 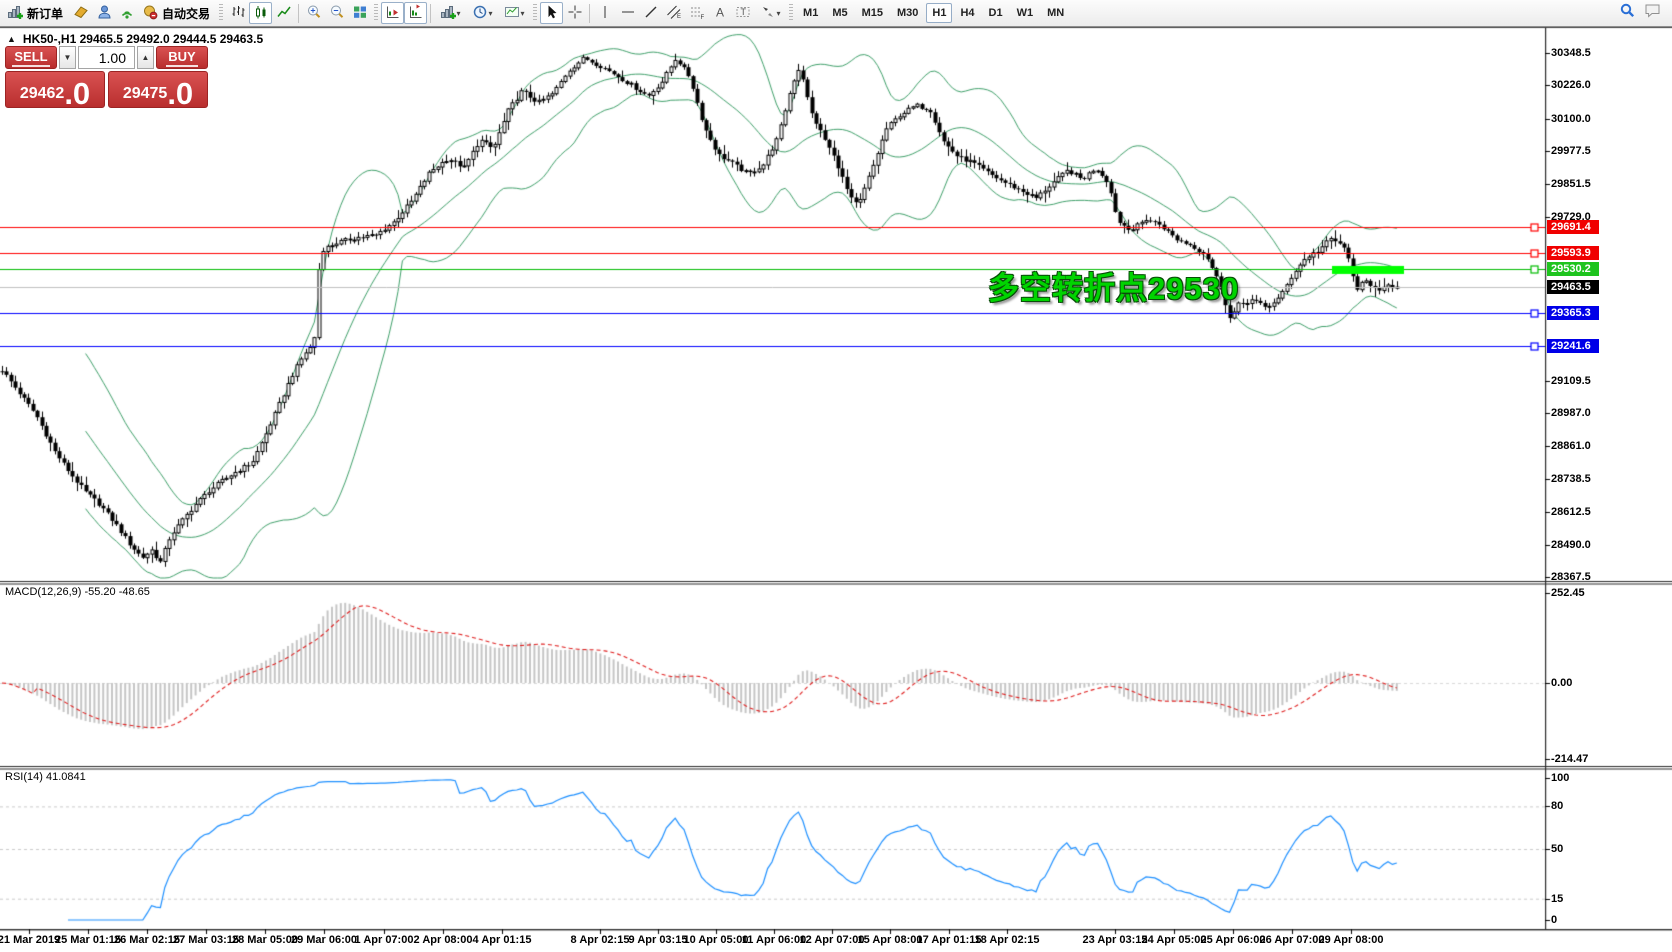 I want to click on macd-tick-label: -214.47, so click(x=1570, y=759).